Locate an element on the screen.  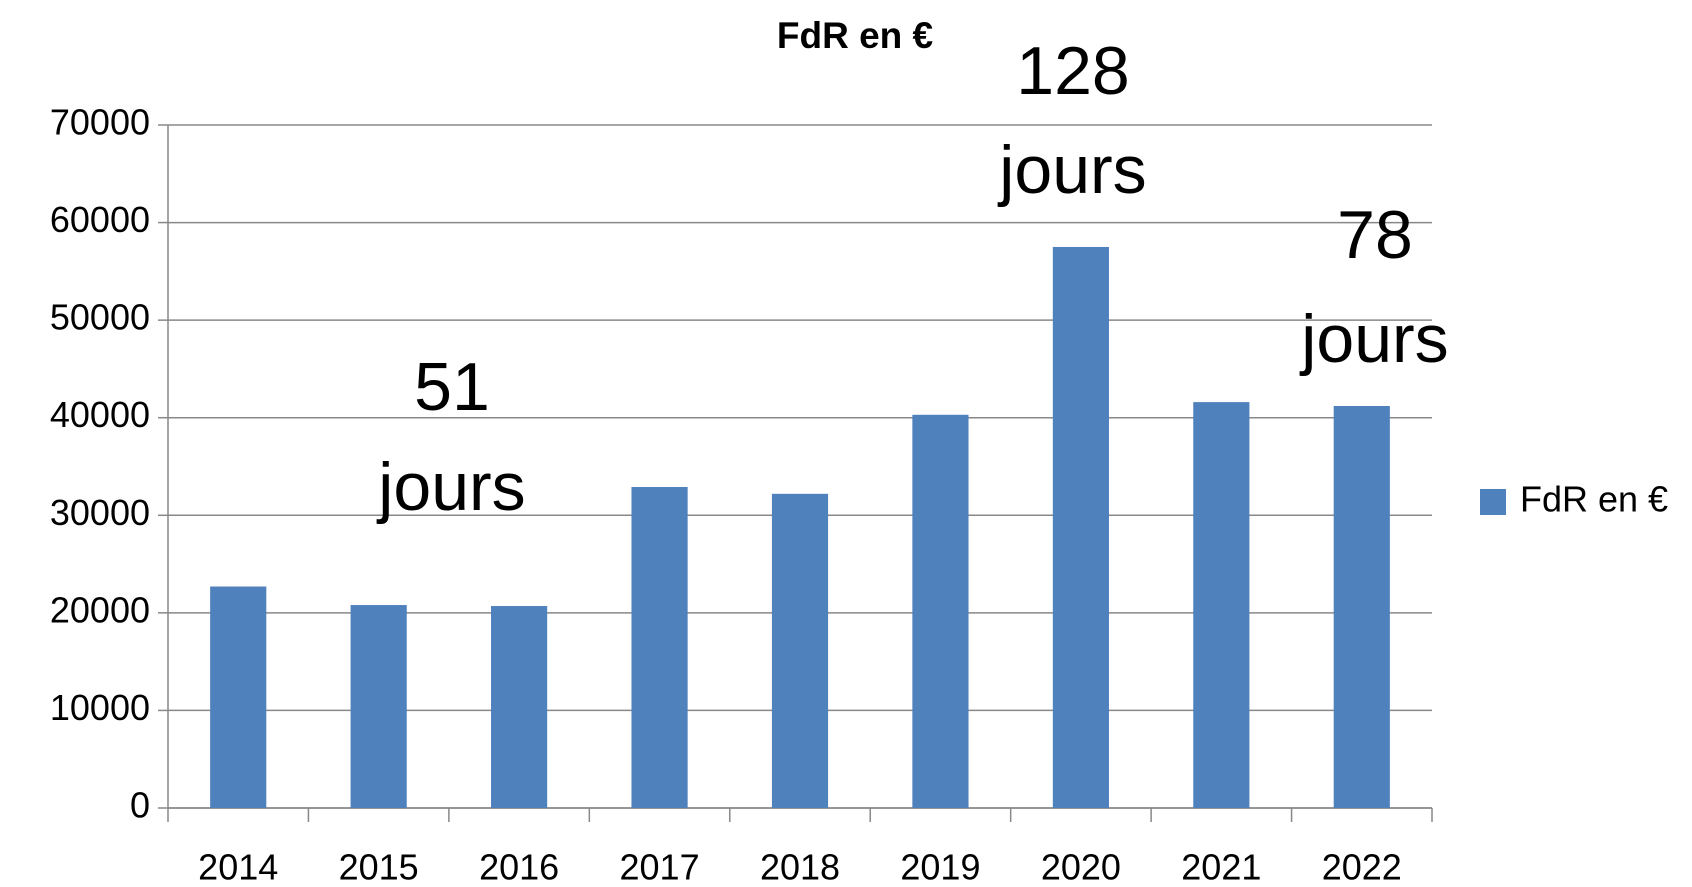
x-tick-label: 2017 is located at coordinates (660, 867).